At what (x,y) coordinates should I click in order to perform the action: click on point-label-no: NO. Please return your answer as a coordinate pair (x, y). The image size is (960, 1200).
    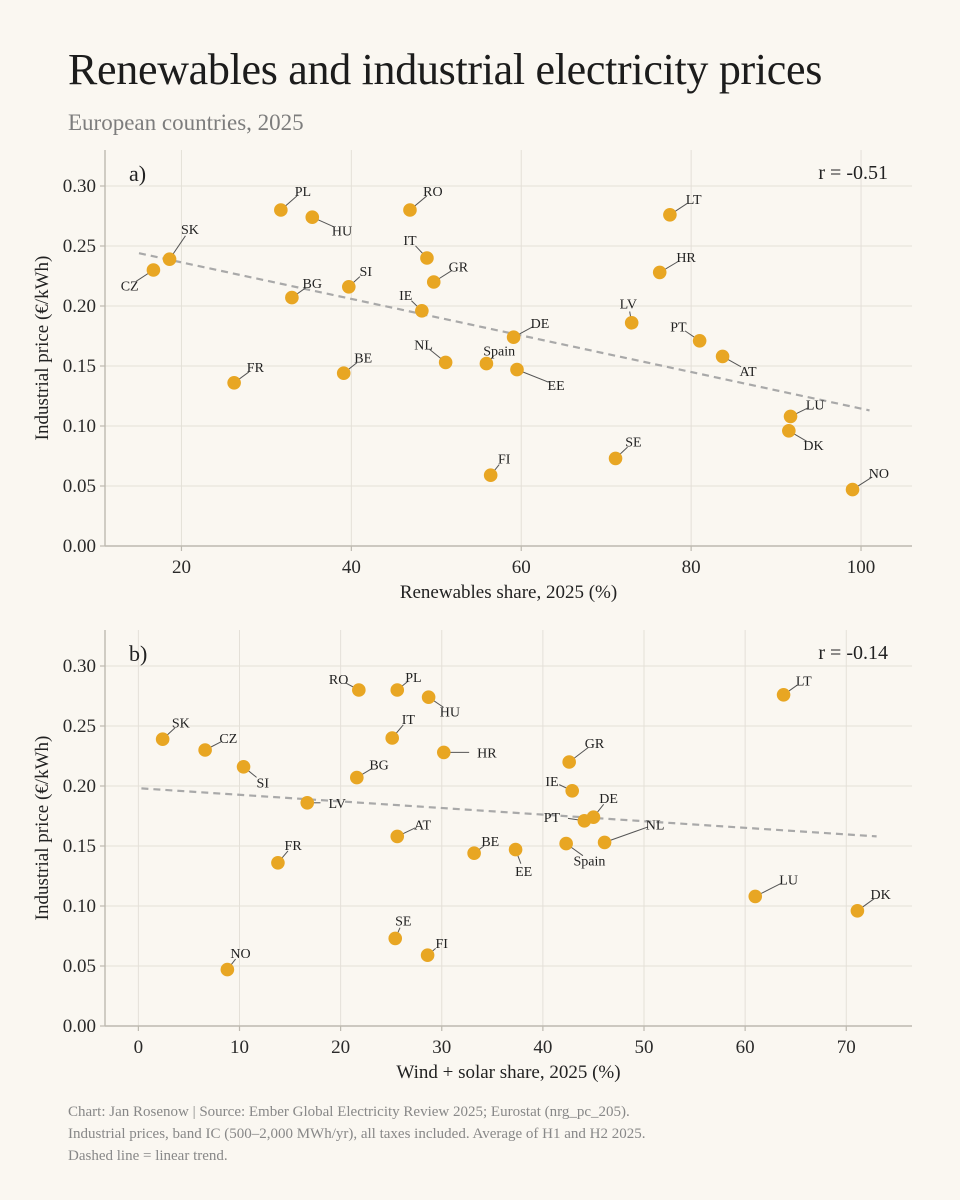
    Looking at the image, I should click on (879, 474).